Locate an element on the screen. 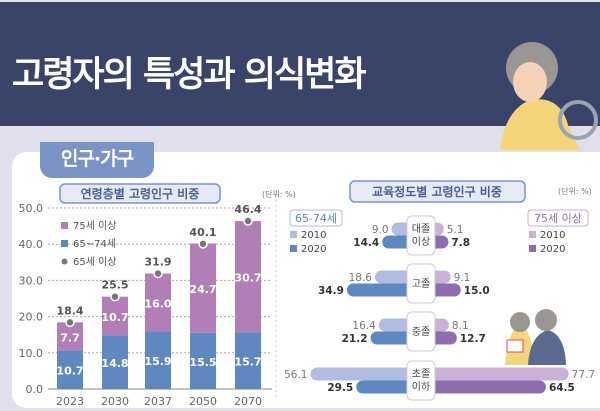 Image resolution: width=600 pixels, height=411 pixels. bar-label-65-74: 15.5 is located at coordinates (202, 362).